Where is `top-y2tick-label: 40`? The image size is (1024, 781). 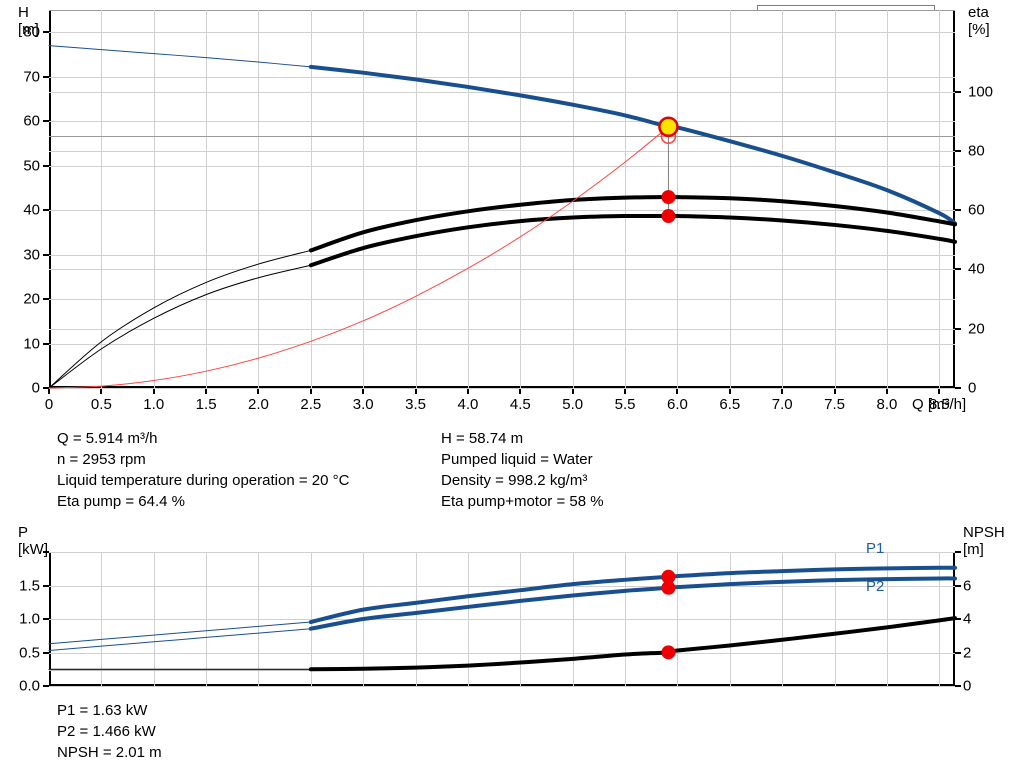 top-y2tick-label: 40 is located at coordinates (976, 269).